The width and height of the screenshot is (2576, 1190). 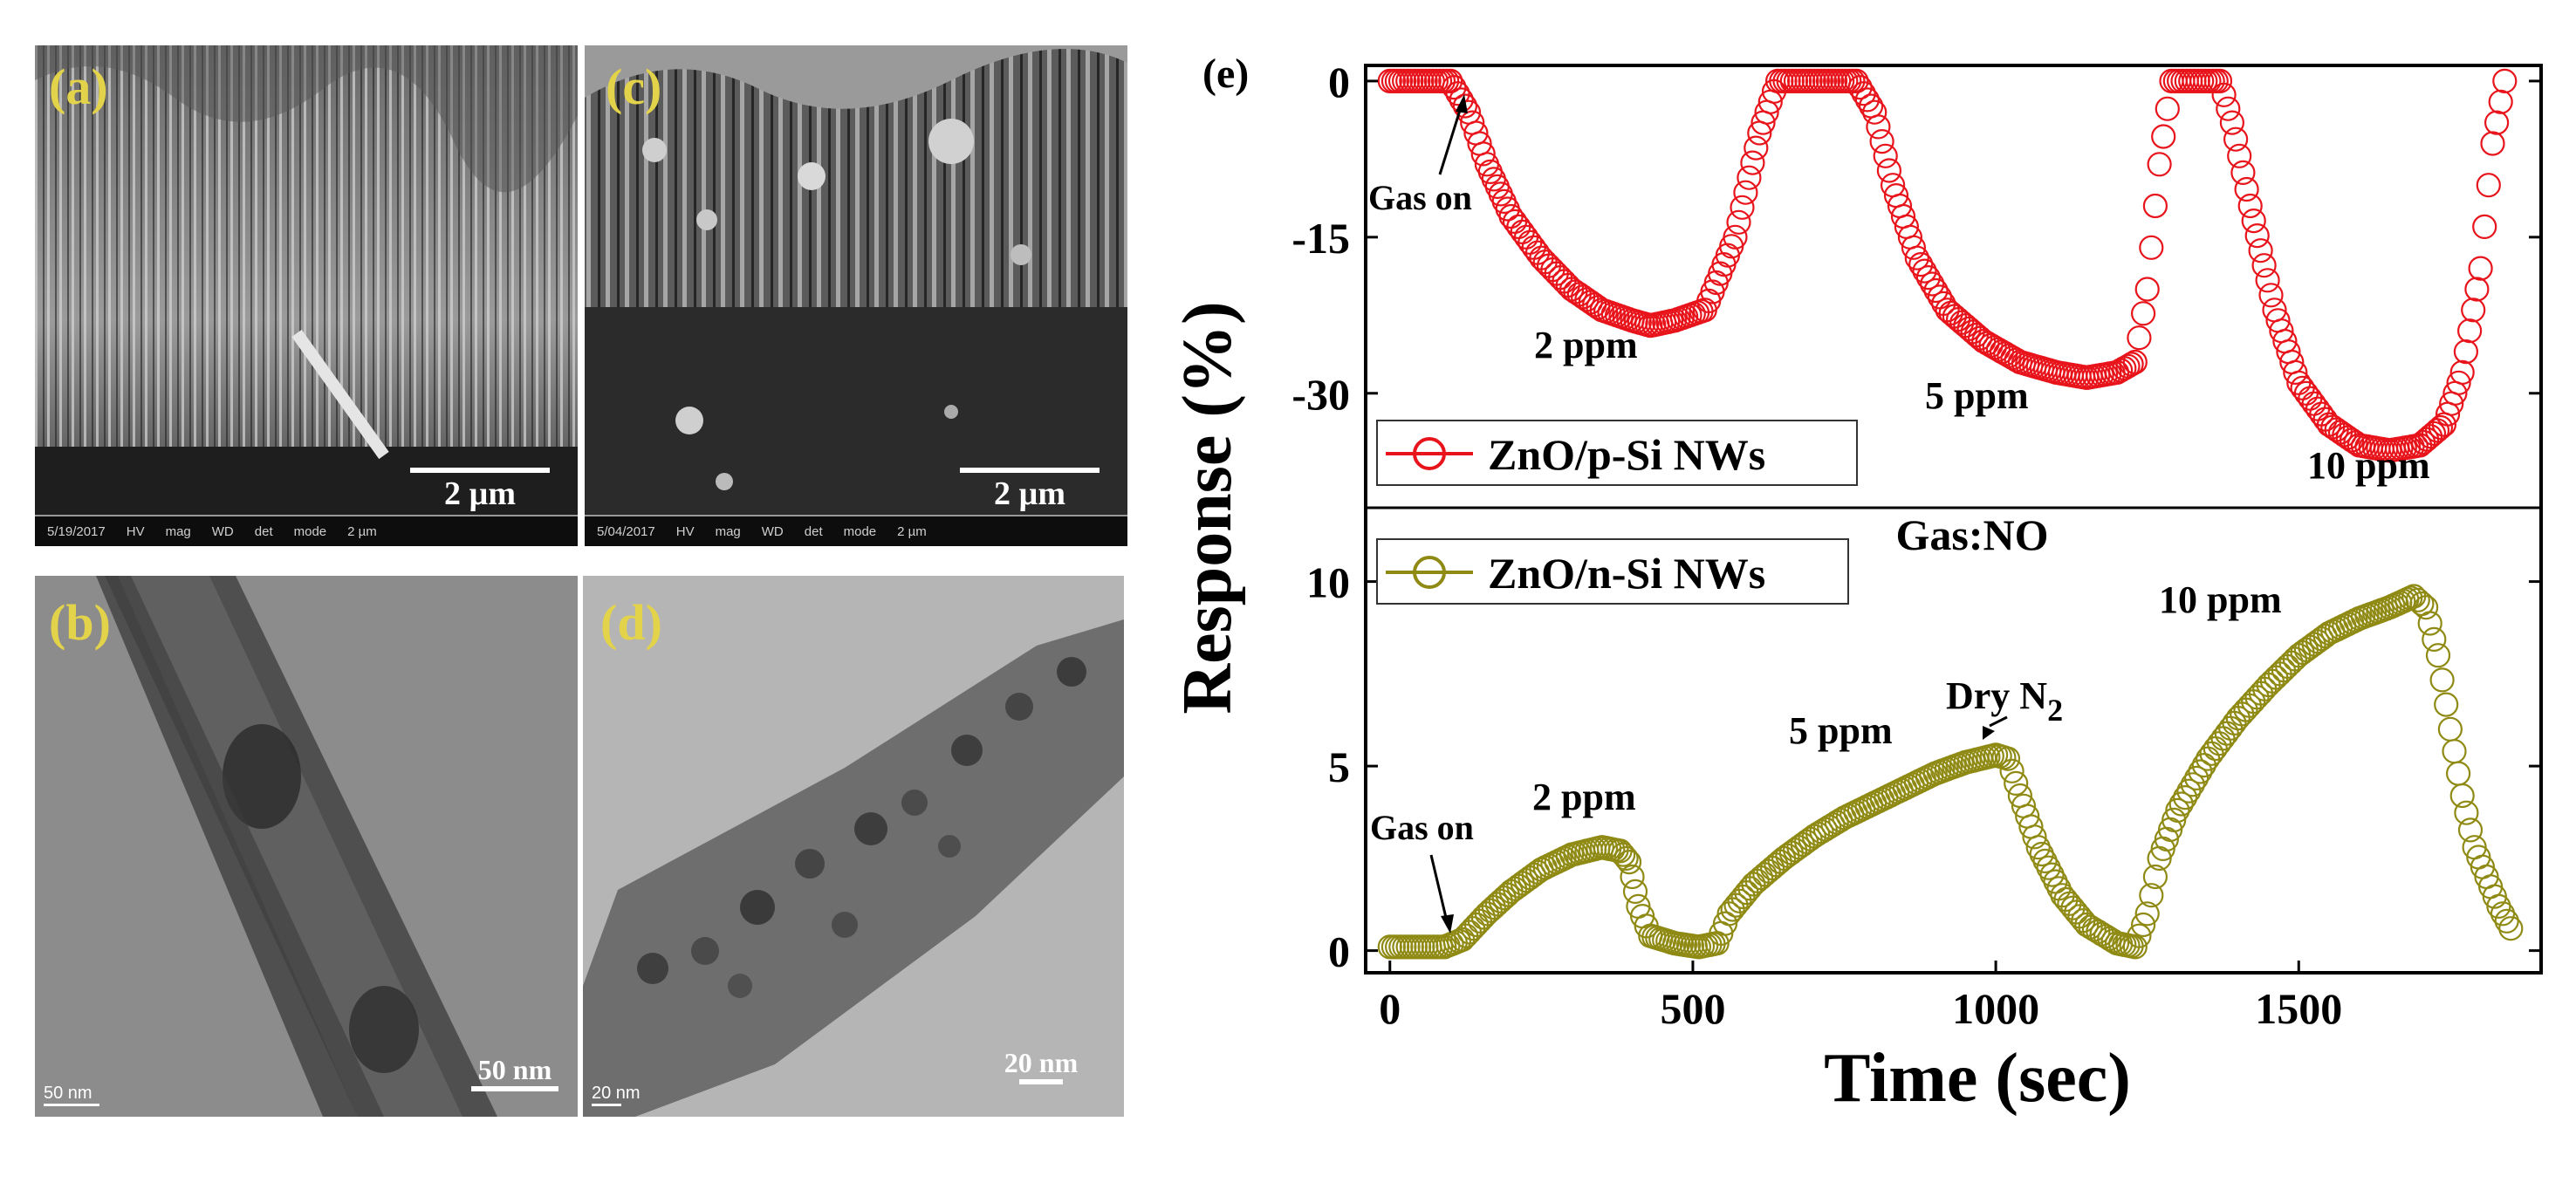 What do you see at coordinates (1429, 453) in the screenshot?
I see `legend-top-marker` at bounding box center [1429, 453].